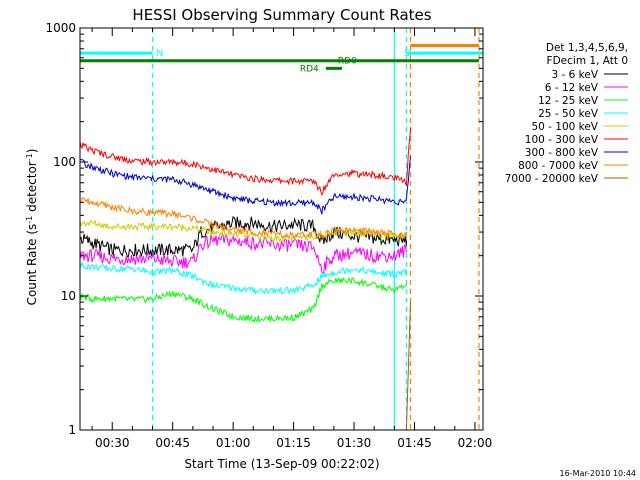 This screenshot has width=640, height=480. Describe the element at coordinates (160, 54) in the screenshot. I see `flag-label-0: N` at that location.